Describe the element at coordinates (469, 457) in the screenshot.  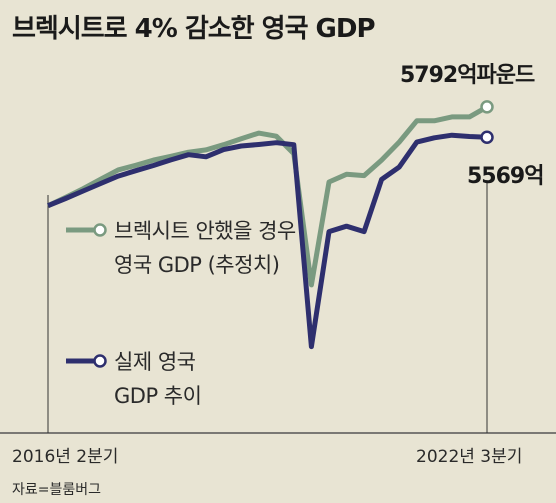
I see `x-tick-end: 2022년 3분기` at that location.